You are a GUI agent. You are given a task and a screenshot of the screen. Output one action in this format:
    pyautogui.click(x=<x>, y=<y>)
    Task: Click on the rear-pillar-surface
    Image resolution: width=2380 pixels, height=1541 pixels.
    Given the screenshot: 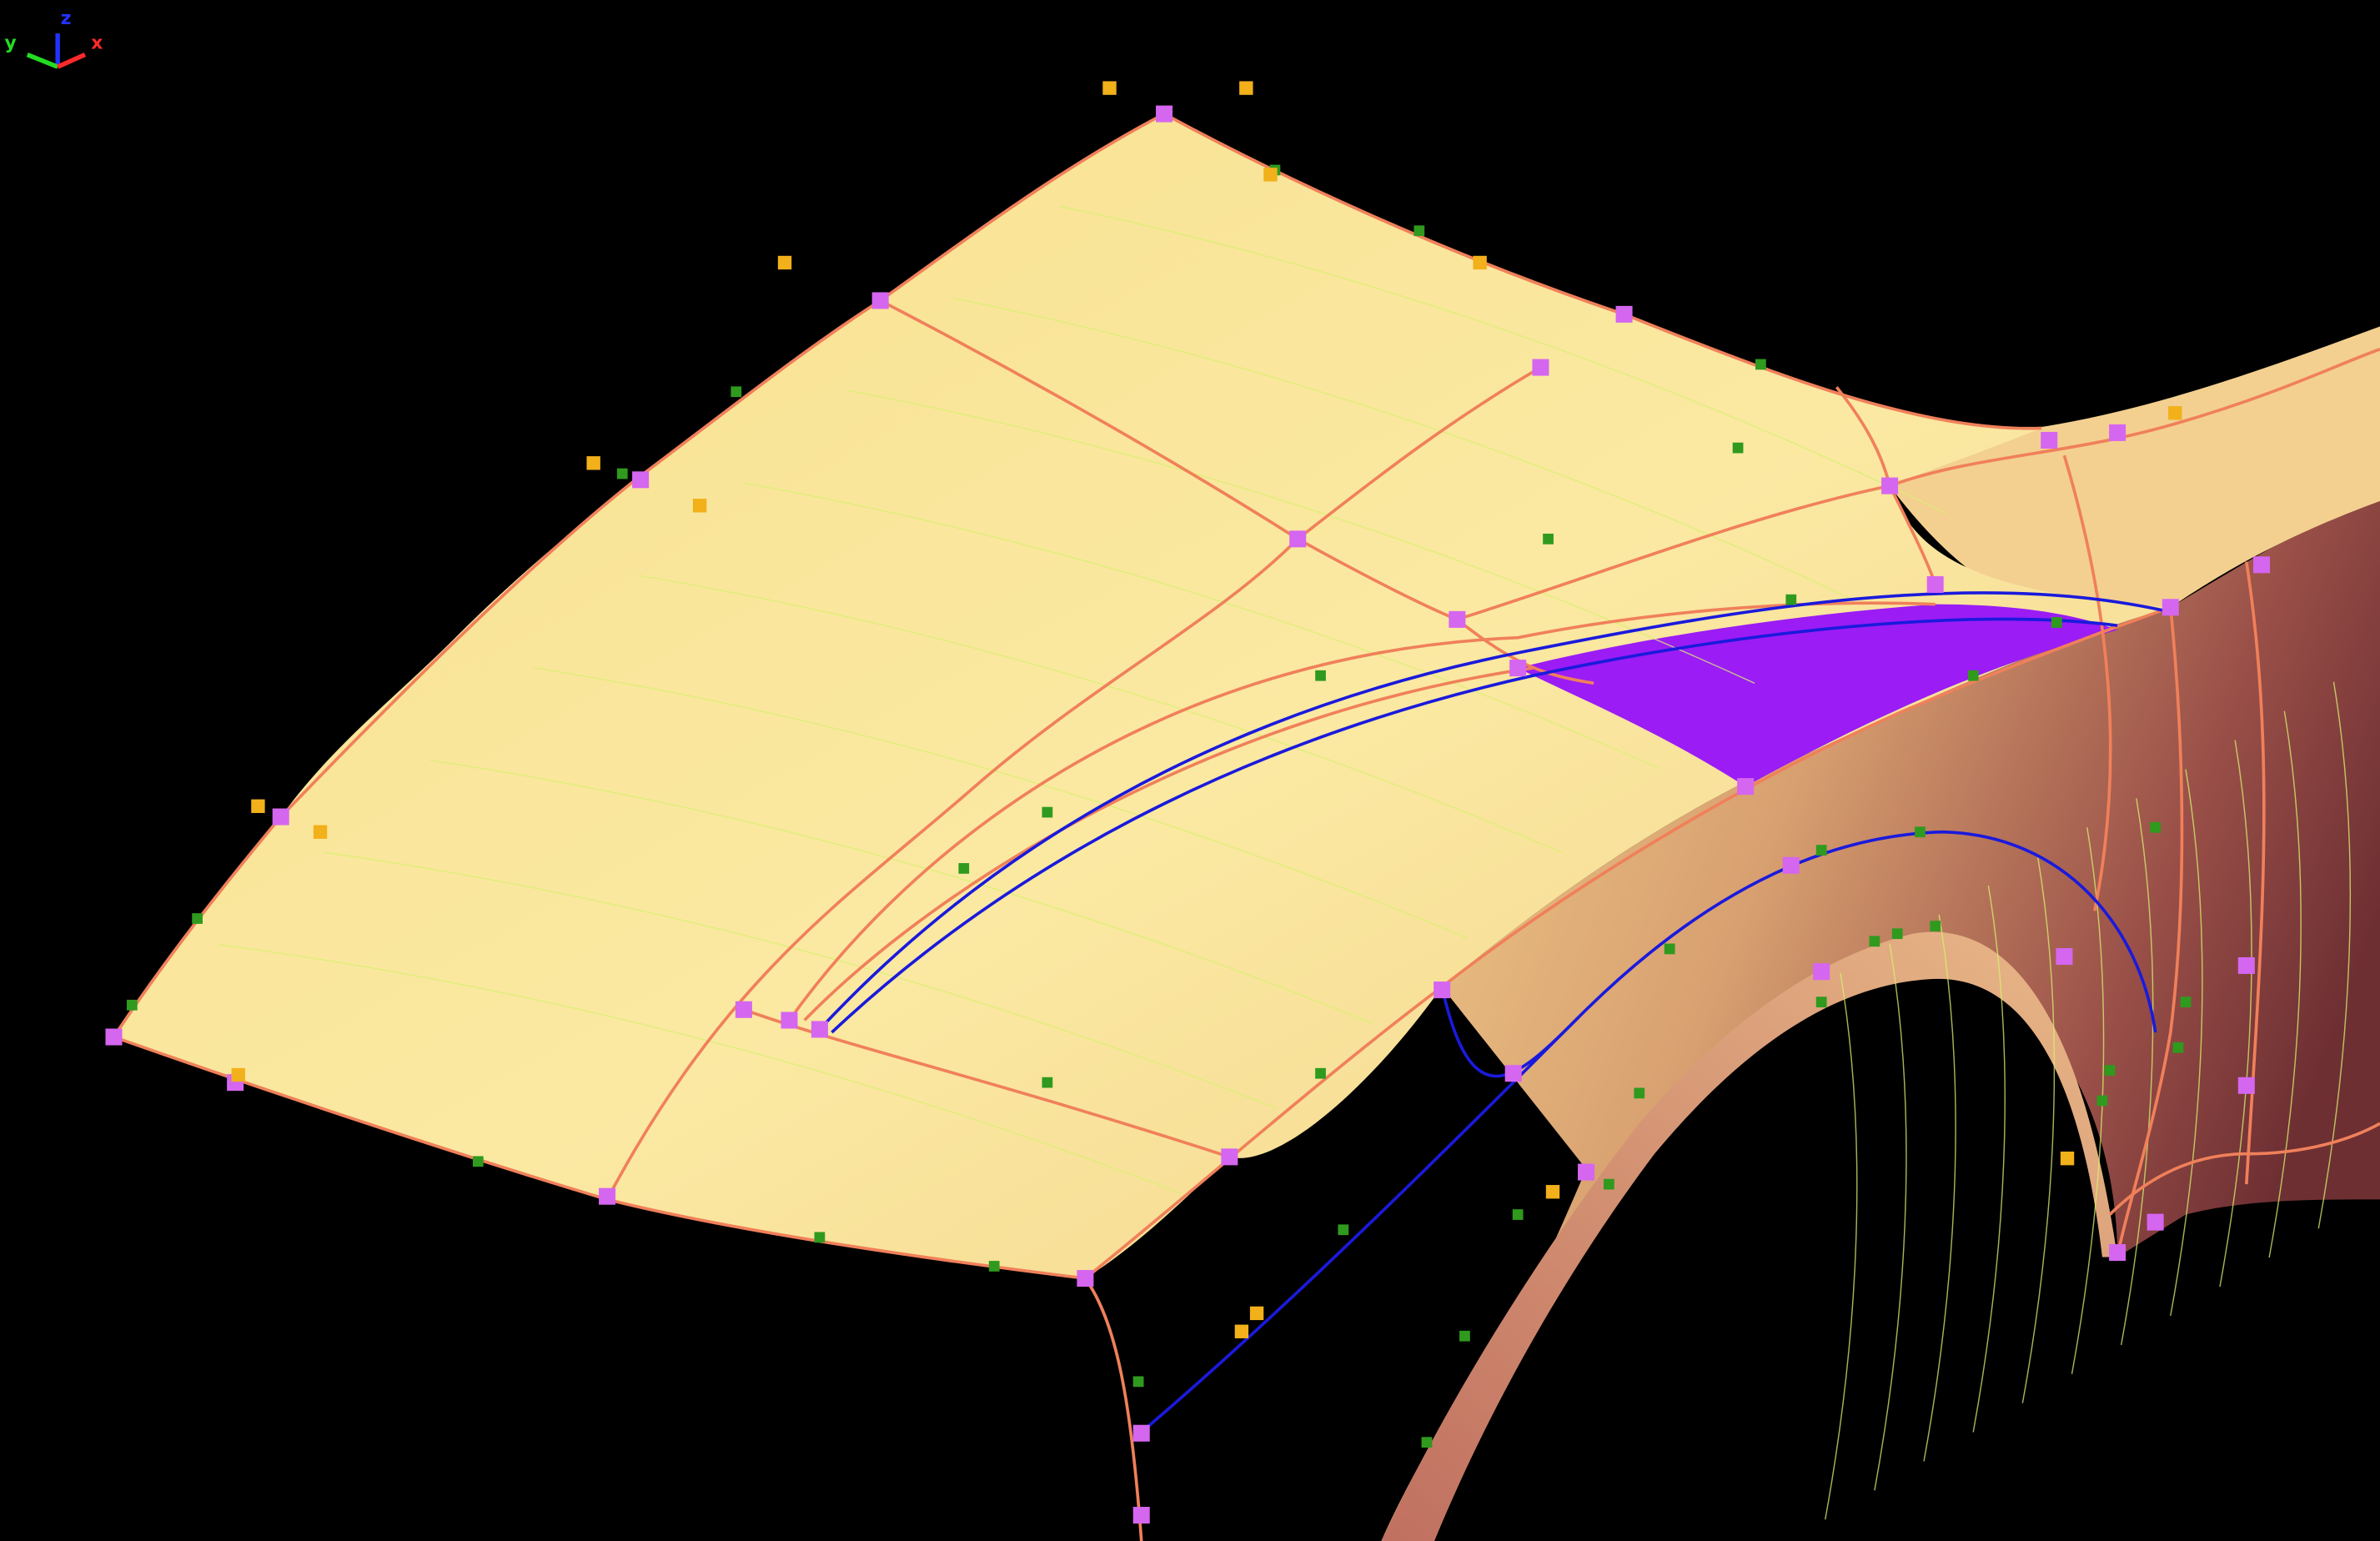 What is the action you would take?
    pyautogui.click(x=2135, y=471)
    